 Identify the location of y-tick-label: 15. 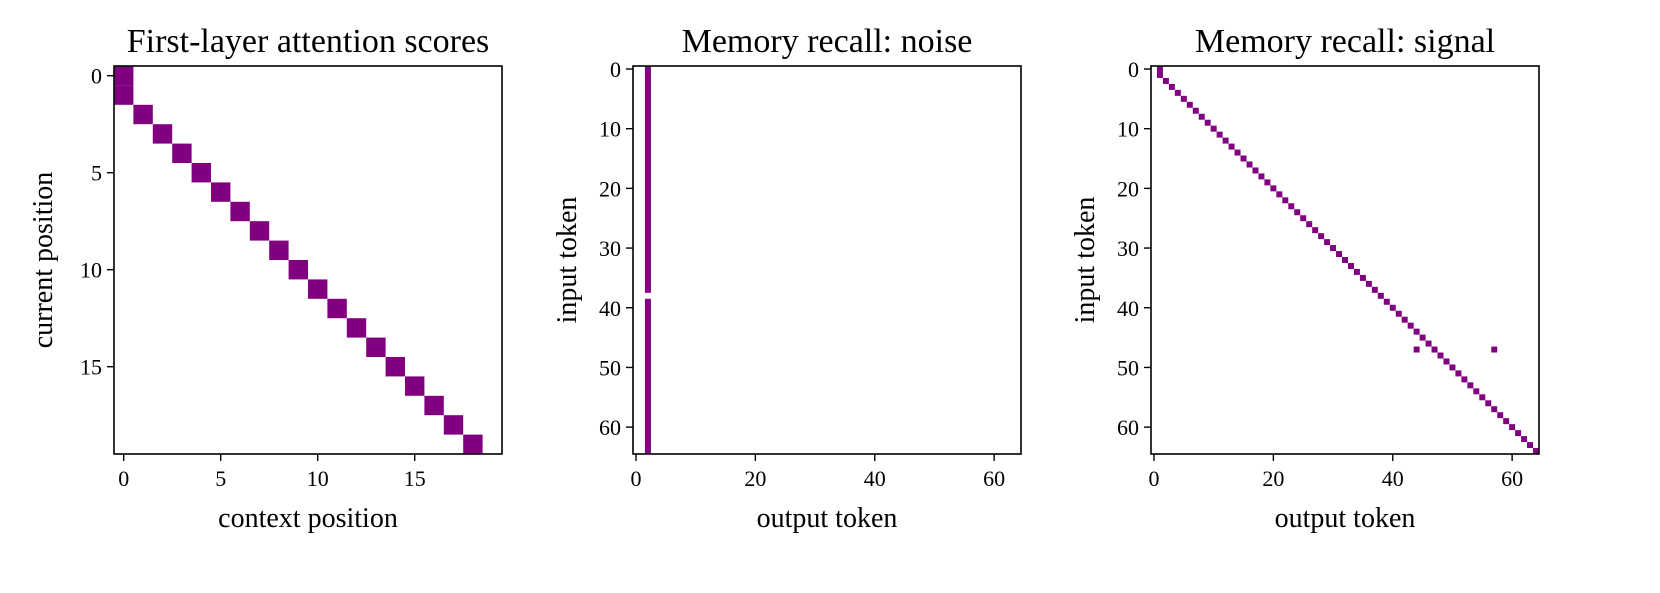
(91, 367).